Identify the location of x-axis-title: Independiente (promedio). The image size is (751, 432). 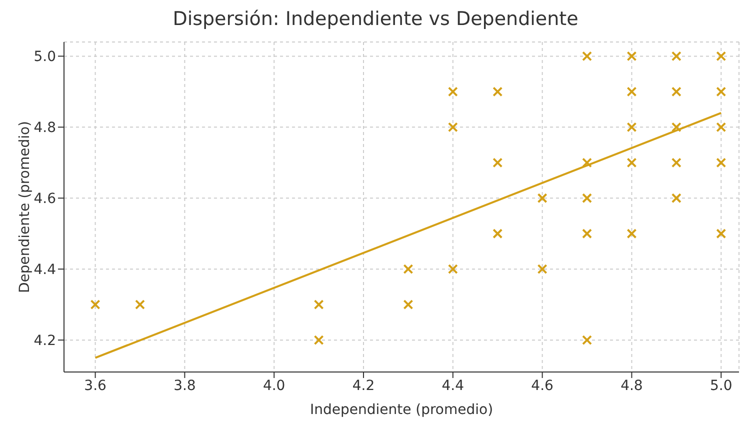
(402, 410).